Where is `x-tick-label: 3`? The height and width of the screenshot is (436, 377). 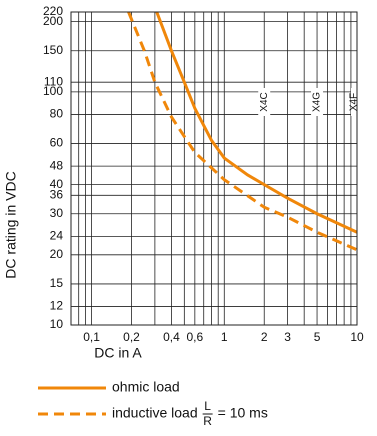 x-tick-label: 3 is located at coordinates (287, 337).